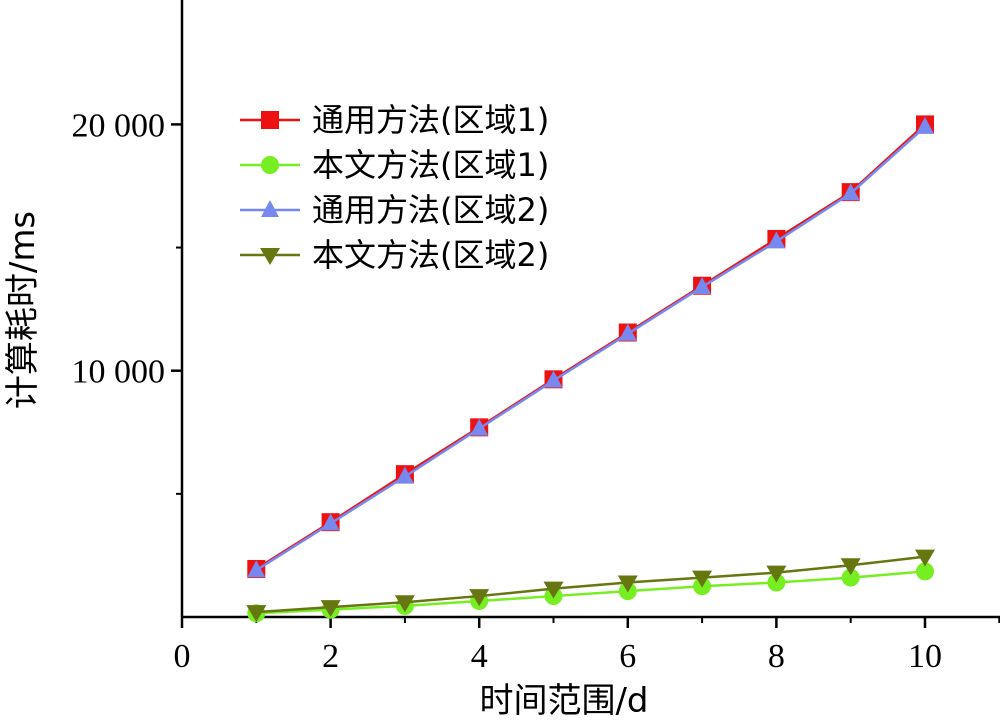 The image size is (1000, 722). Describe the element at coordinates (23, 310) in the screenshot. I see `y-axis-title: 计算耗时/ms` at that location.